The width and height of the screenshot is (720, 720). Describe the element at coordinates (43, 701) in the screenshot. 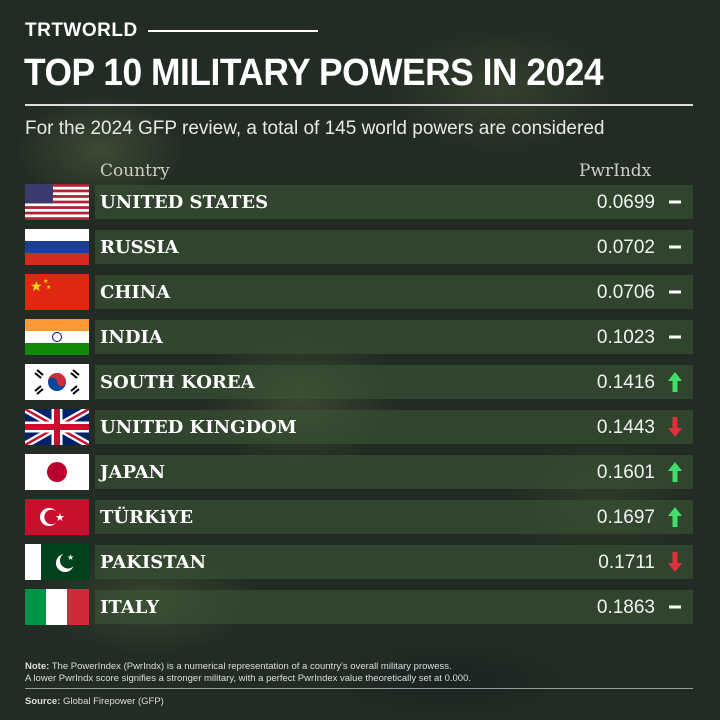

I see `source-label: Source:` at that location.